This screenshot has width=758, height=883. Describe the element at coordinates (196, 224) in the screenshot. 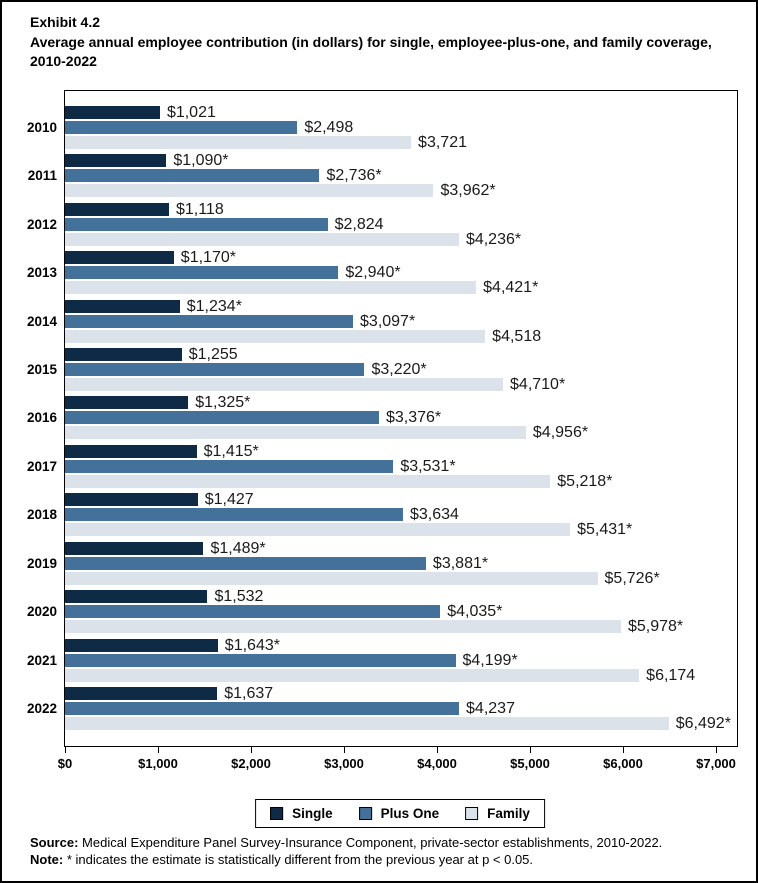

I see `bar-plus-one-2012` at that location.